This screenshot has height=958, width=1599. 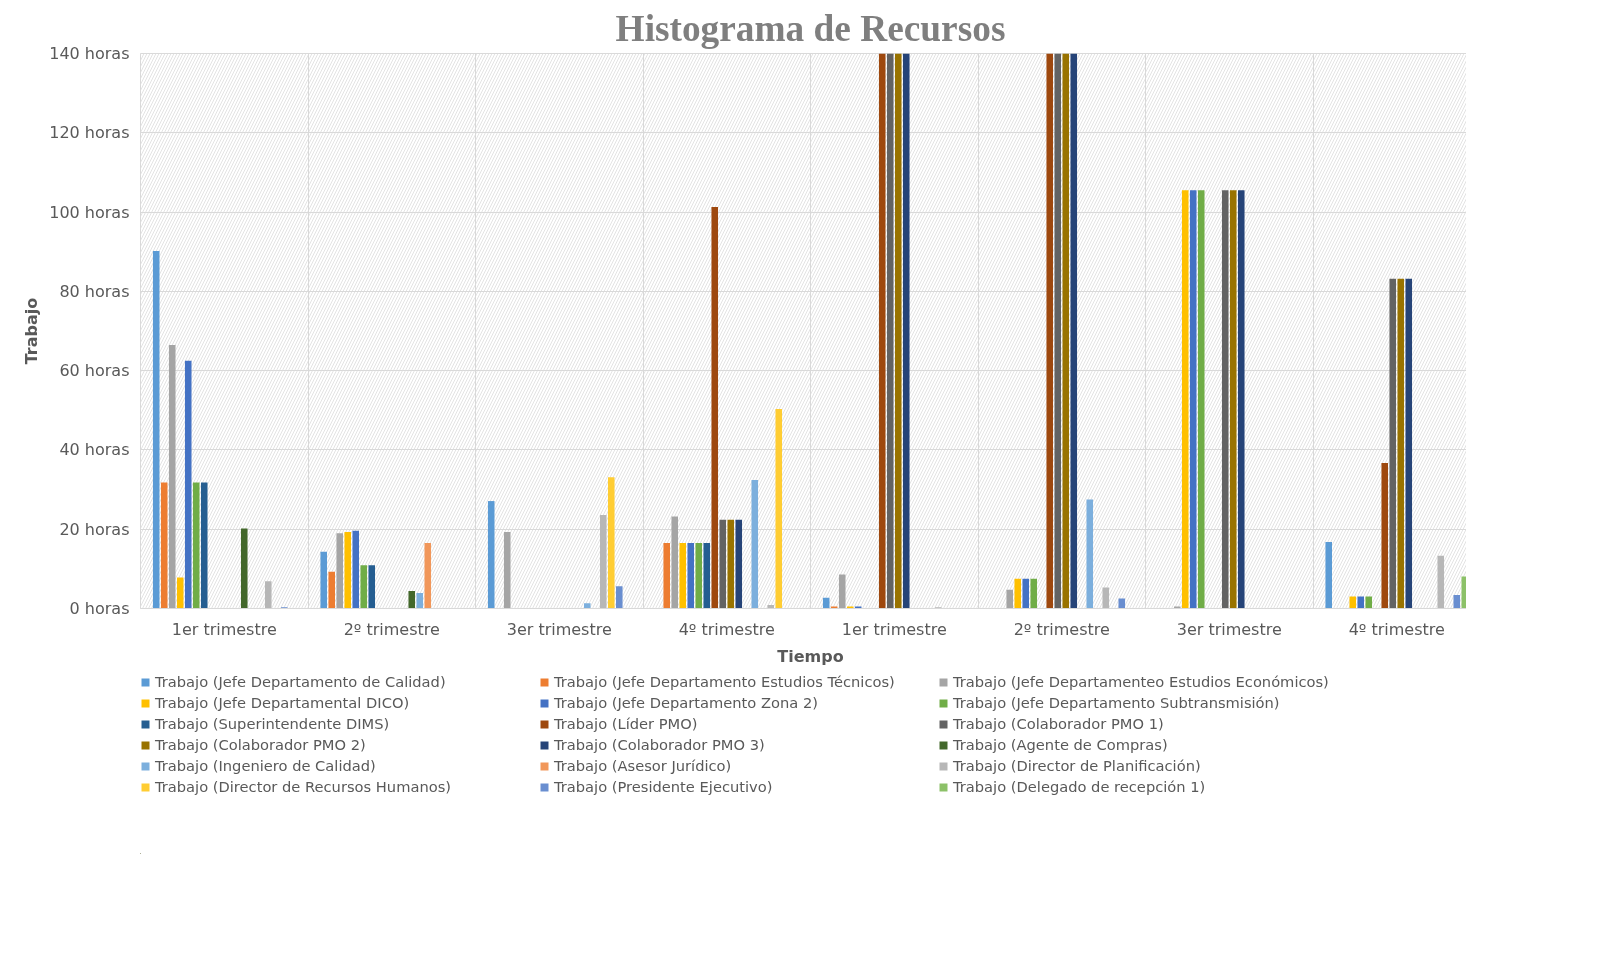 What do you see at coordinates (643, 765) in the screenshot?
I see `legend-label: Trabajo (Asesor Jurídico)` at bounding box center [643, 765].